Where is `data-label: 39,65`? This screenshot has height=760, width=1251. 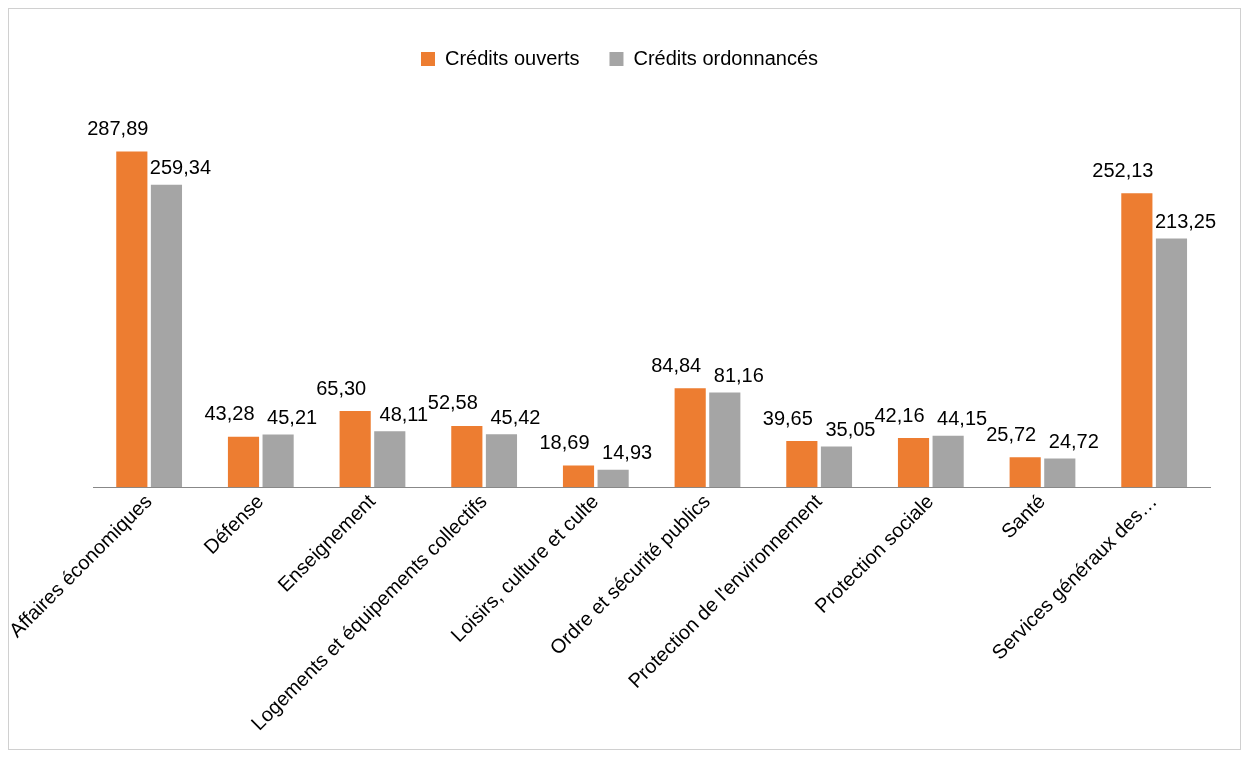 data-label: 39,65 is located at coordinates (787, 417).